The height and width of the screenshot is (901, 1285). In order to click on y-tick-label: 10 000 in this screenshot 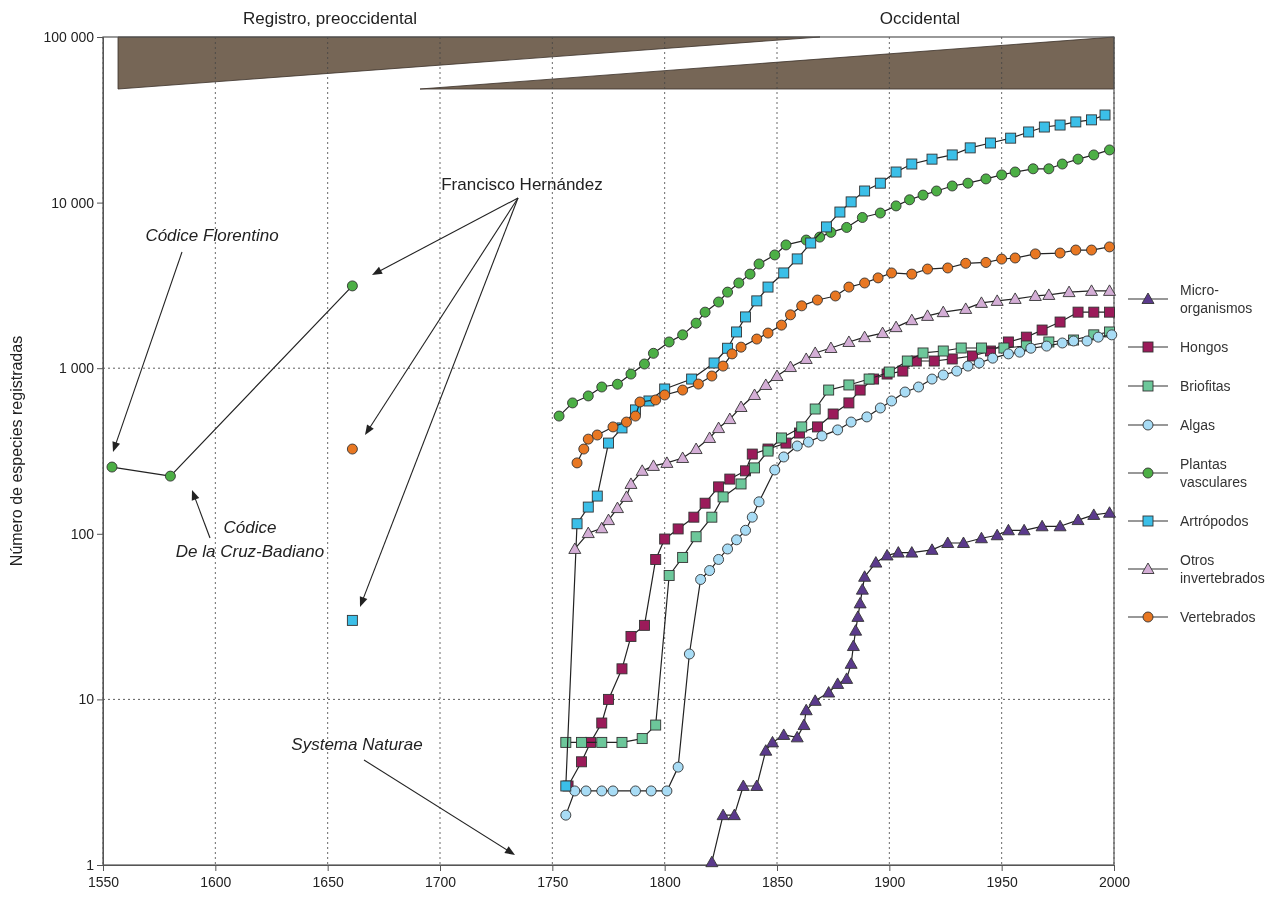, I will do `click(73, 202)`.